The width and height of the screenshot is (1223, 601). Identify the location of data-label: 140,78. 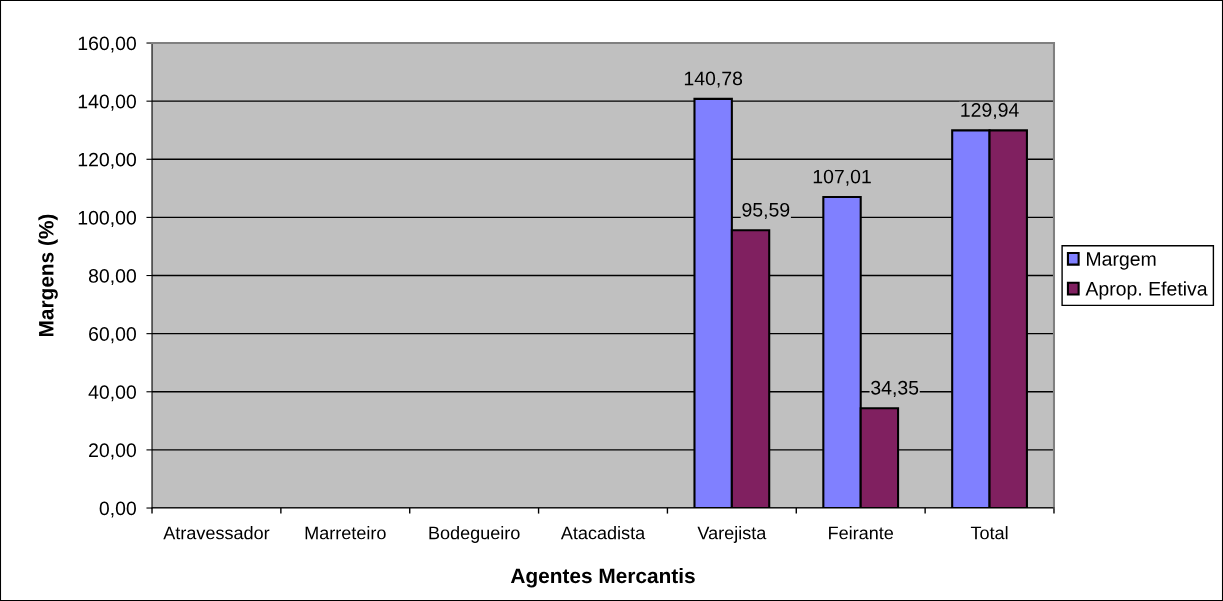
(713, 79).